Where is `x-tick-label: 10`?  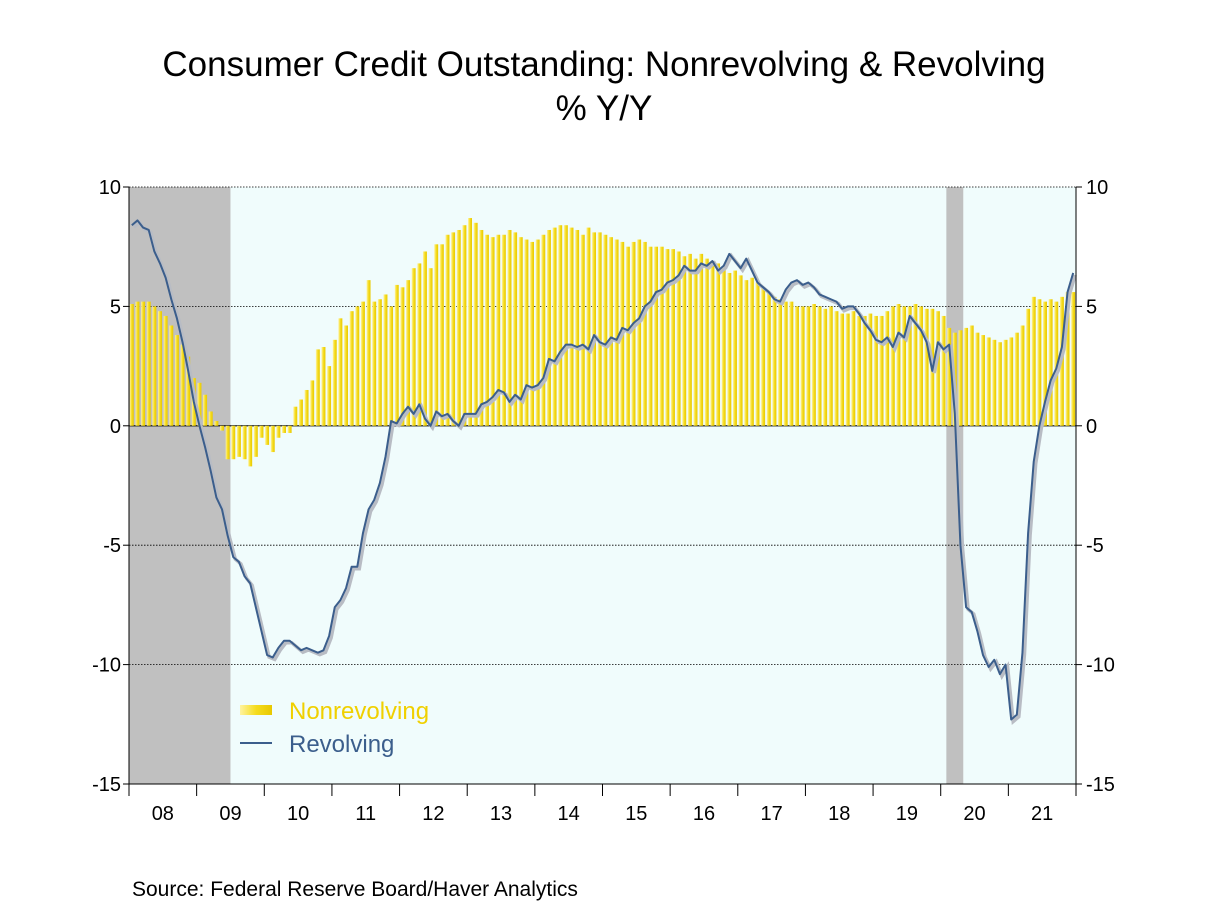
x-tick-label: 10 is located at coordinates (298, 814).